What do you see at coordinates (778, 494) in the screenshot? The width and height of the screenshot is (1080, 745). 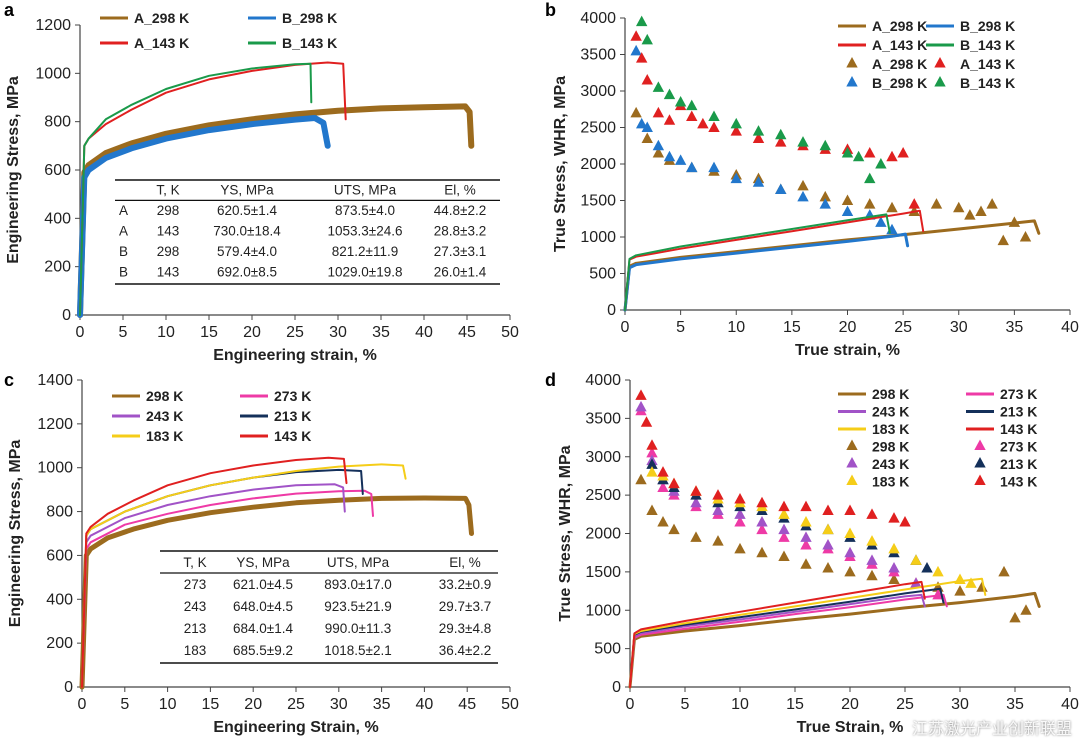 I see `marker-series-243-k` at bounding box center [778, 494].